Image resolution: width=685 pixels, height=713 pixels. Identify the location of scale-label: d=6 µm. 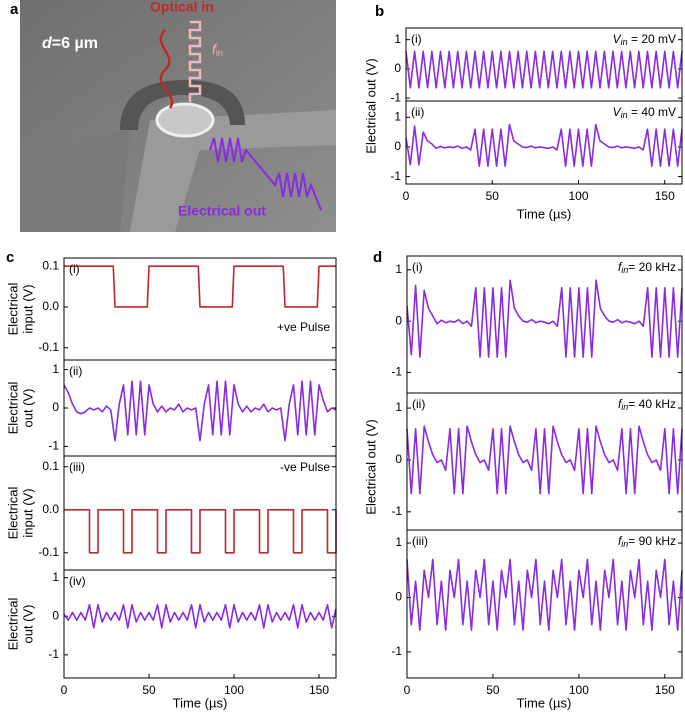
(70, 43).